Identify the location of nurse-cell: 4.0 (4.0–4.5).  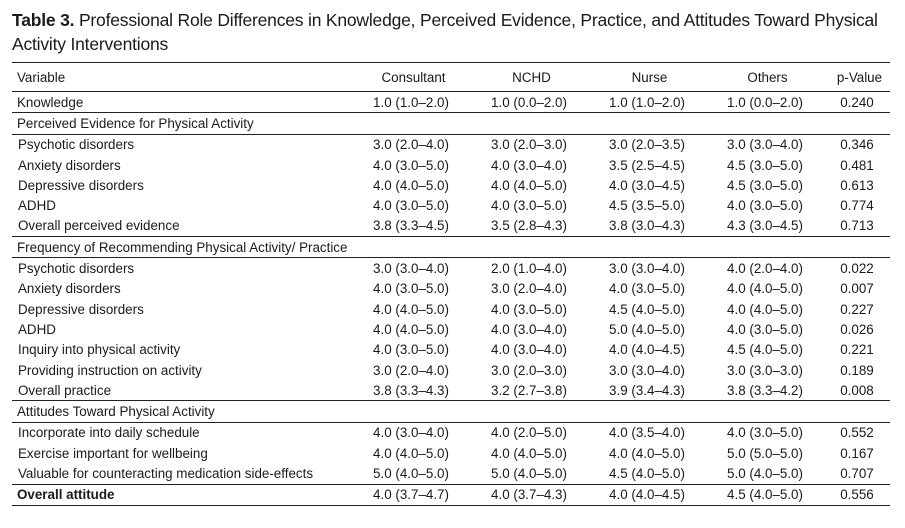
(647, 494).